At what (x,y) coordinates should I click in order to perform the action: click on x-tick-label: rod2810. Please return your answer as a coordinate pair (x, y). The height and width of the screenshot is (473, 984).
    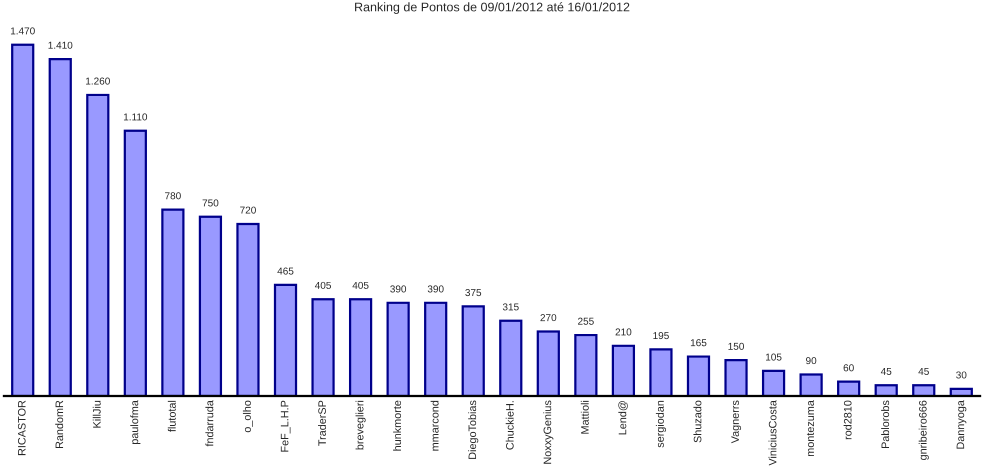
    Looking at the image, I should click on (848, 420).